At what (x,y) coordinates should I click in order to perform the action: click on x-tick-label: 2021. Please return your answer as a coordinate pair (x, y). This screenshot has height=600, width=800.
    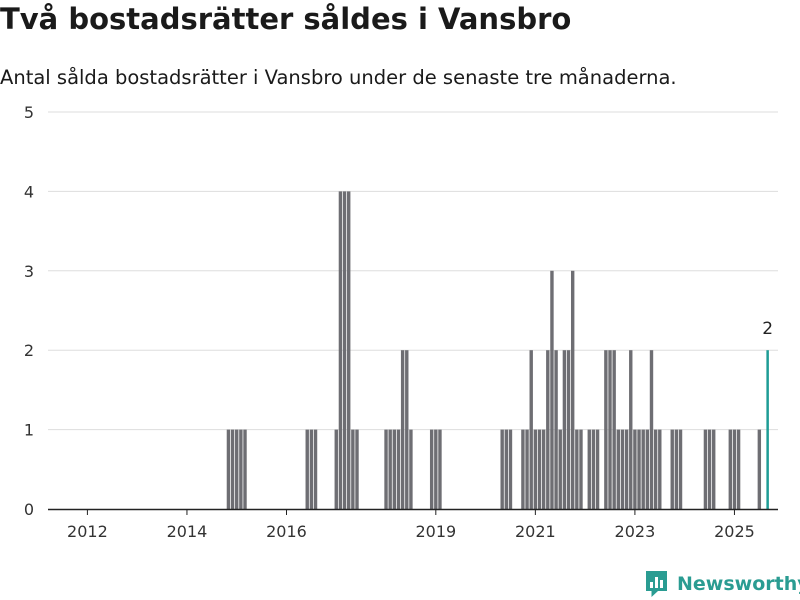
    Looking at the image, I should click on (535, 531).